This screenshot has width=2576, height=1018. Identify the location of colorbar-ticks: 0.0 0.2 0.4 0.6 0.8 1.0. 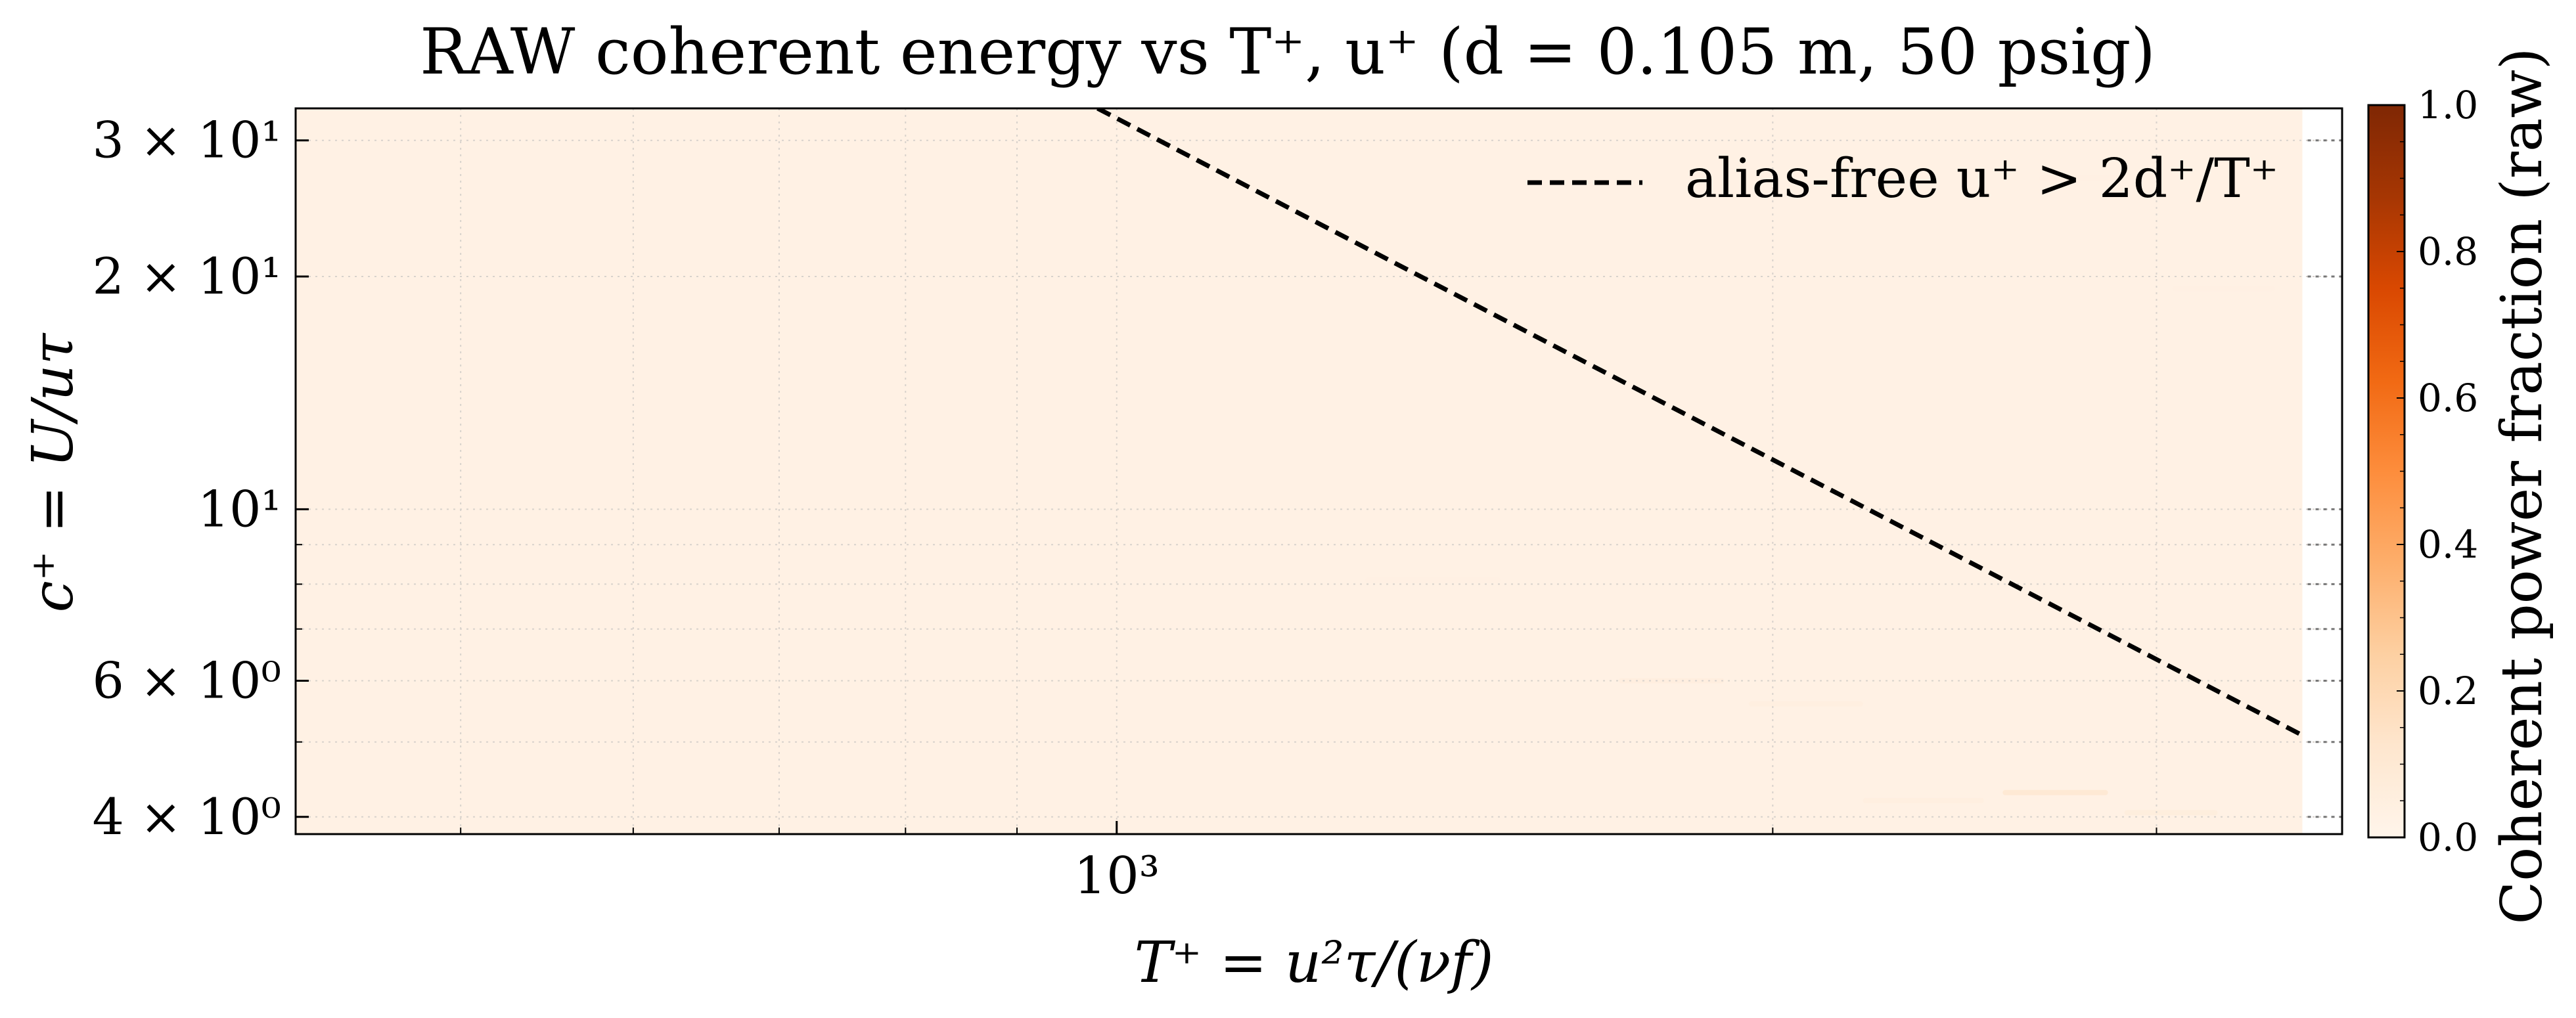
(2437, 471).